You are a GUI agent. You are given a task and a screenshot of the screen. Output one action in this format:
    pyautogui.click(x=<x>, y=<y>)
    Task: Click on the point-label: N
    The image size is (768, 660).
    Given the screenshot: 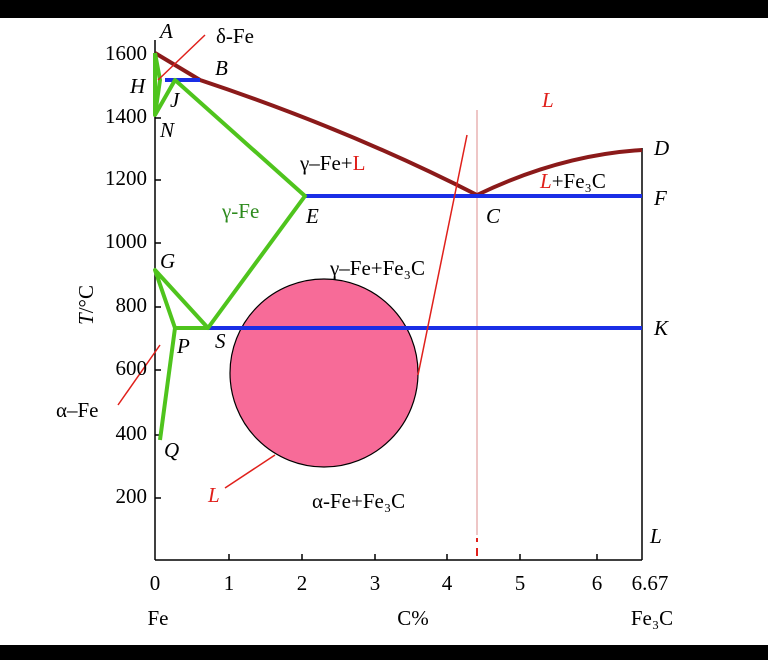 What is the action you would take?
    pyautogui.click(x=167, y=130)
    